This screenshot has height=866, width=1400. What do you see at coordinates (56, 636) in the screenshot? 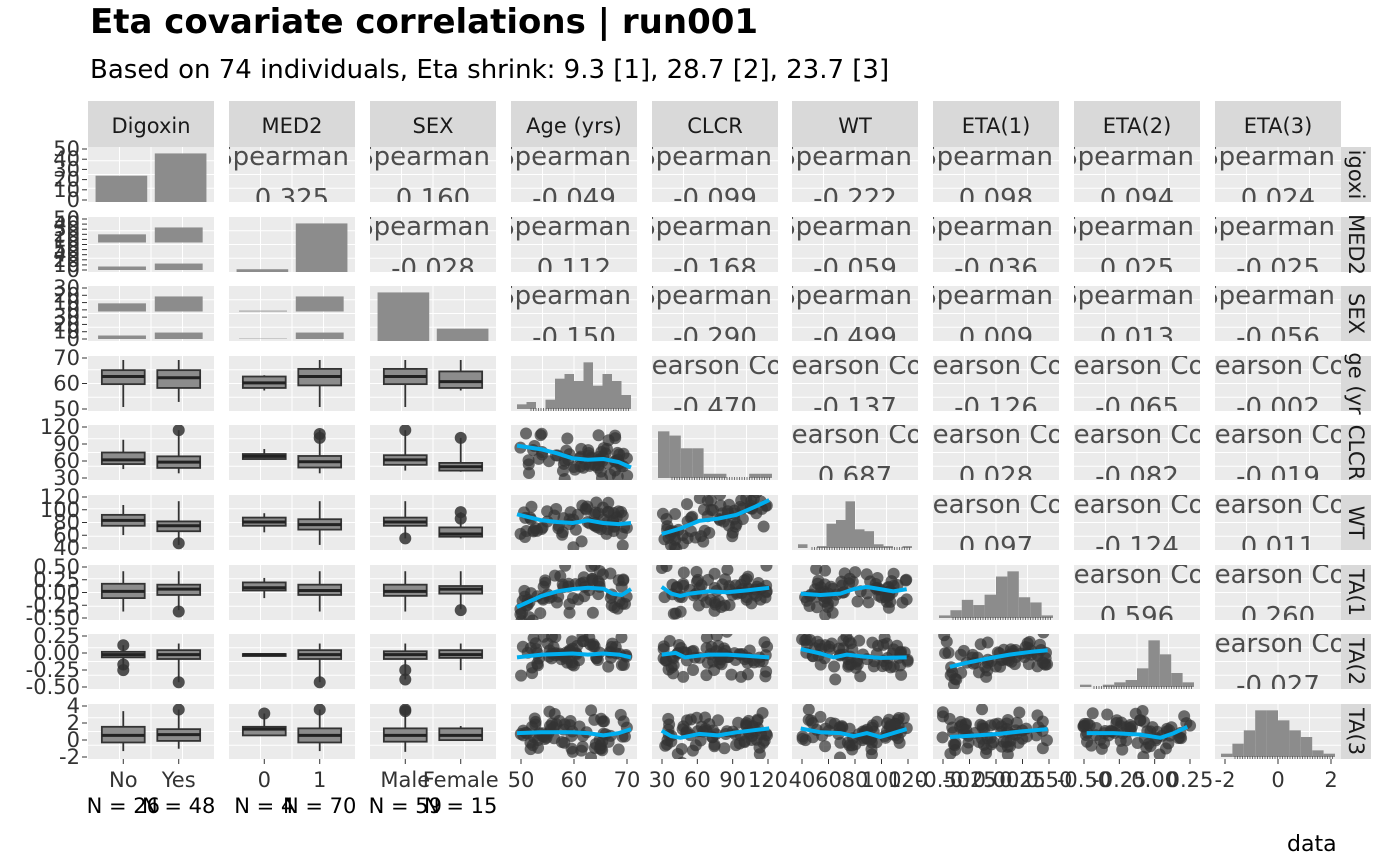
I see `y-tick-label: 0.25` at bounding box center [56, 636].